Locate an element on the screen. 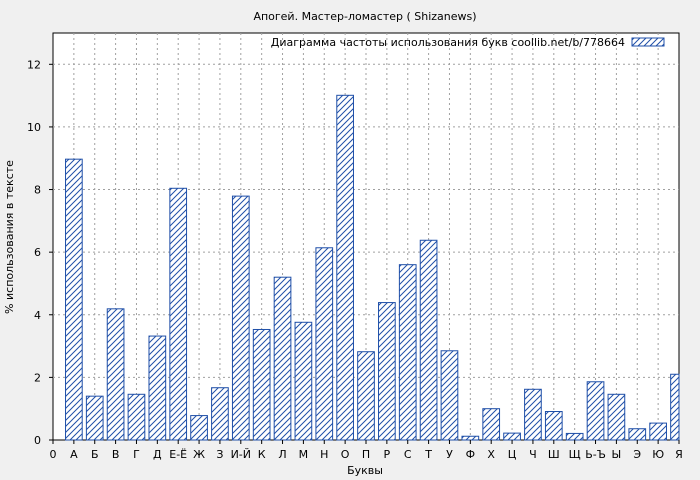 This screenshot has width=700, height=480. x-tick-label-21: Х is located at coordinates (491, 454).